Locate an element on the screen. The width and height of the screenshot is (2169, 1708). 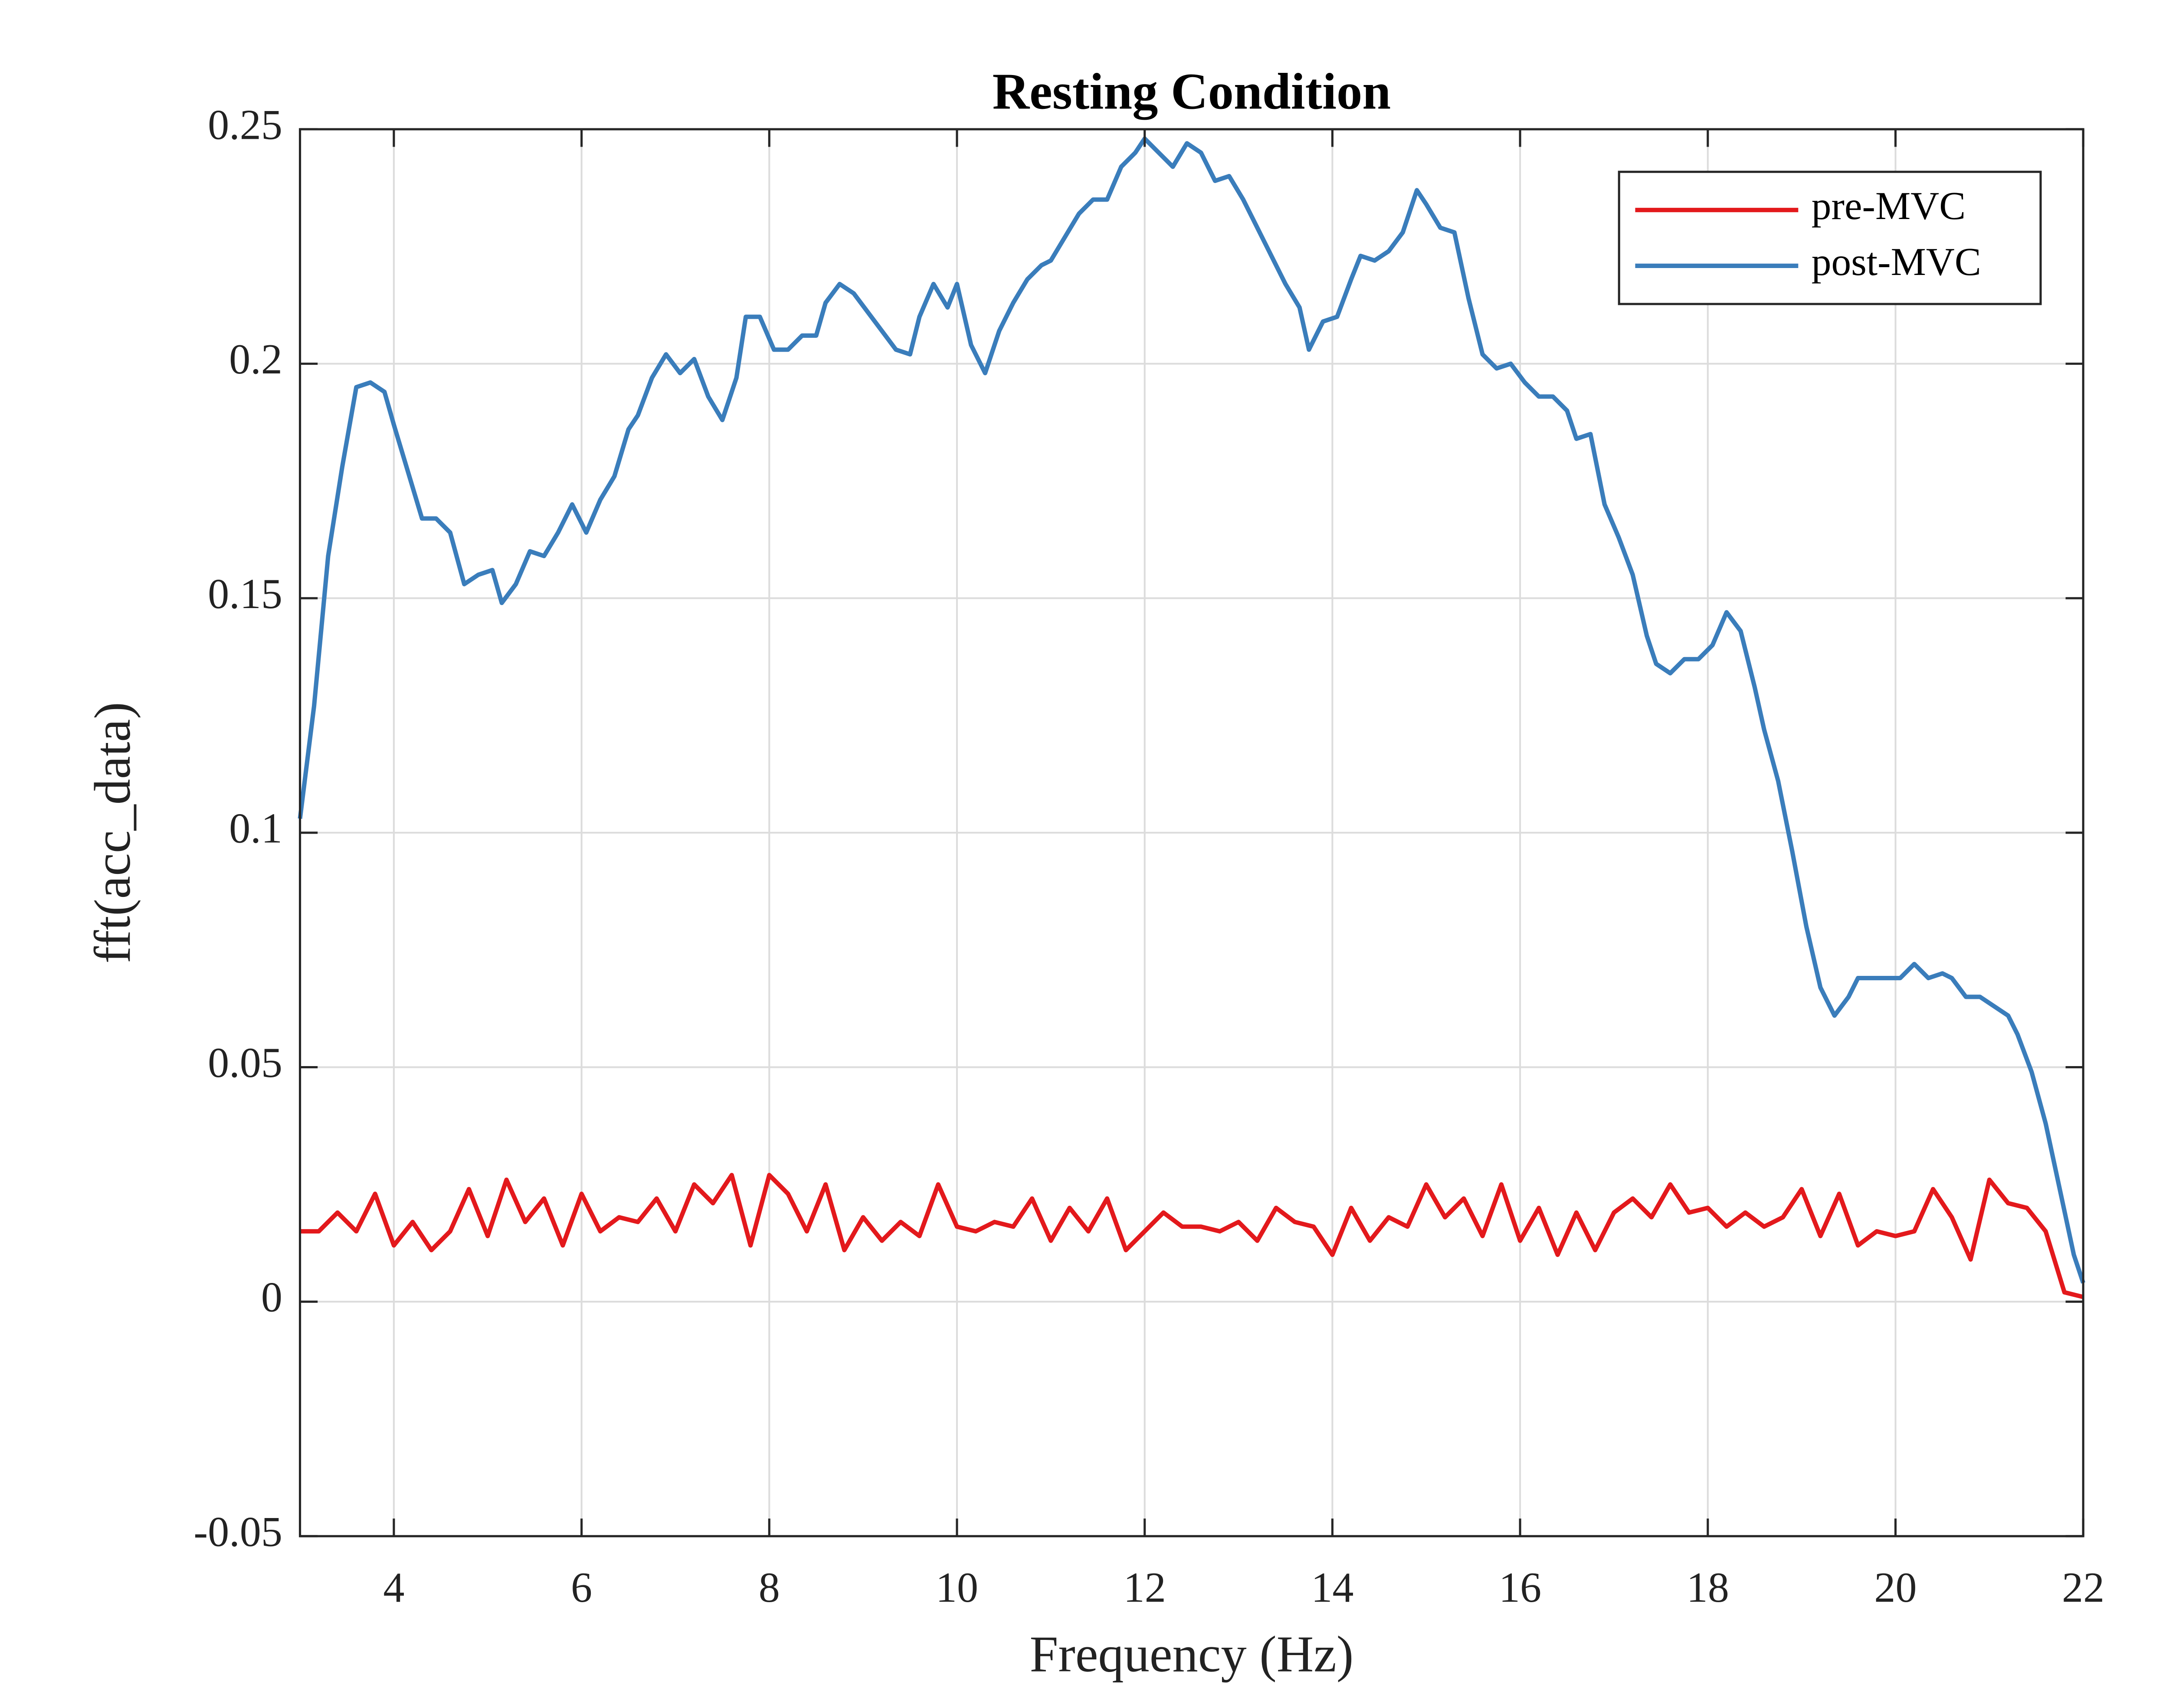
x-tick-label: 14 is located at coordinates (1332, 1587).